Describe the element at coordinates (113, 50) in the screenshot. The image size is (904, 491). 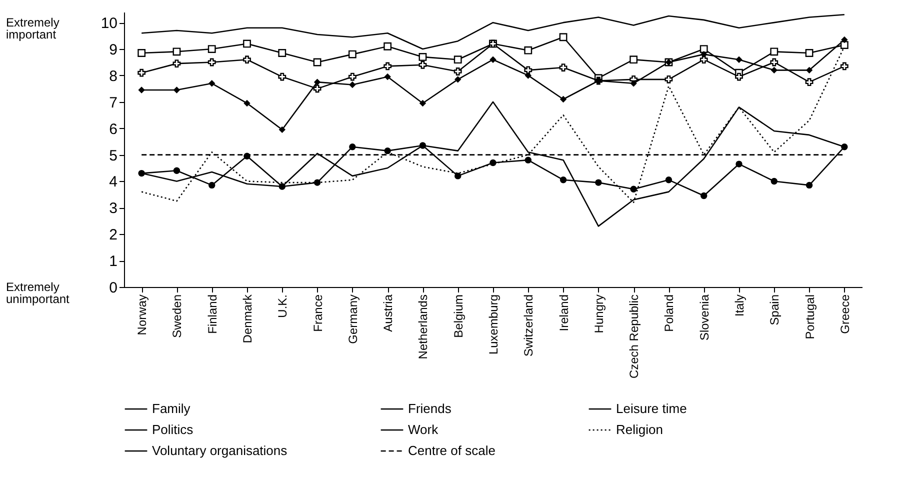
I see `y-tick-label: 9` at that location.